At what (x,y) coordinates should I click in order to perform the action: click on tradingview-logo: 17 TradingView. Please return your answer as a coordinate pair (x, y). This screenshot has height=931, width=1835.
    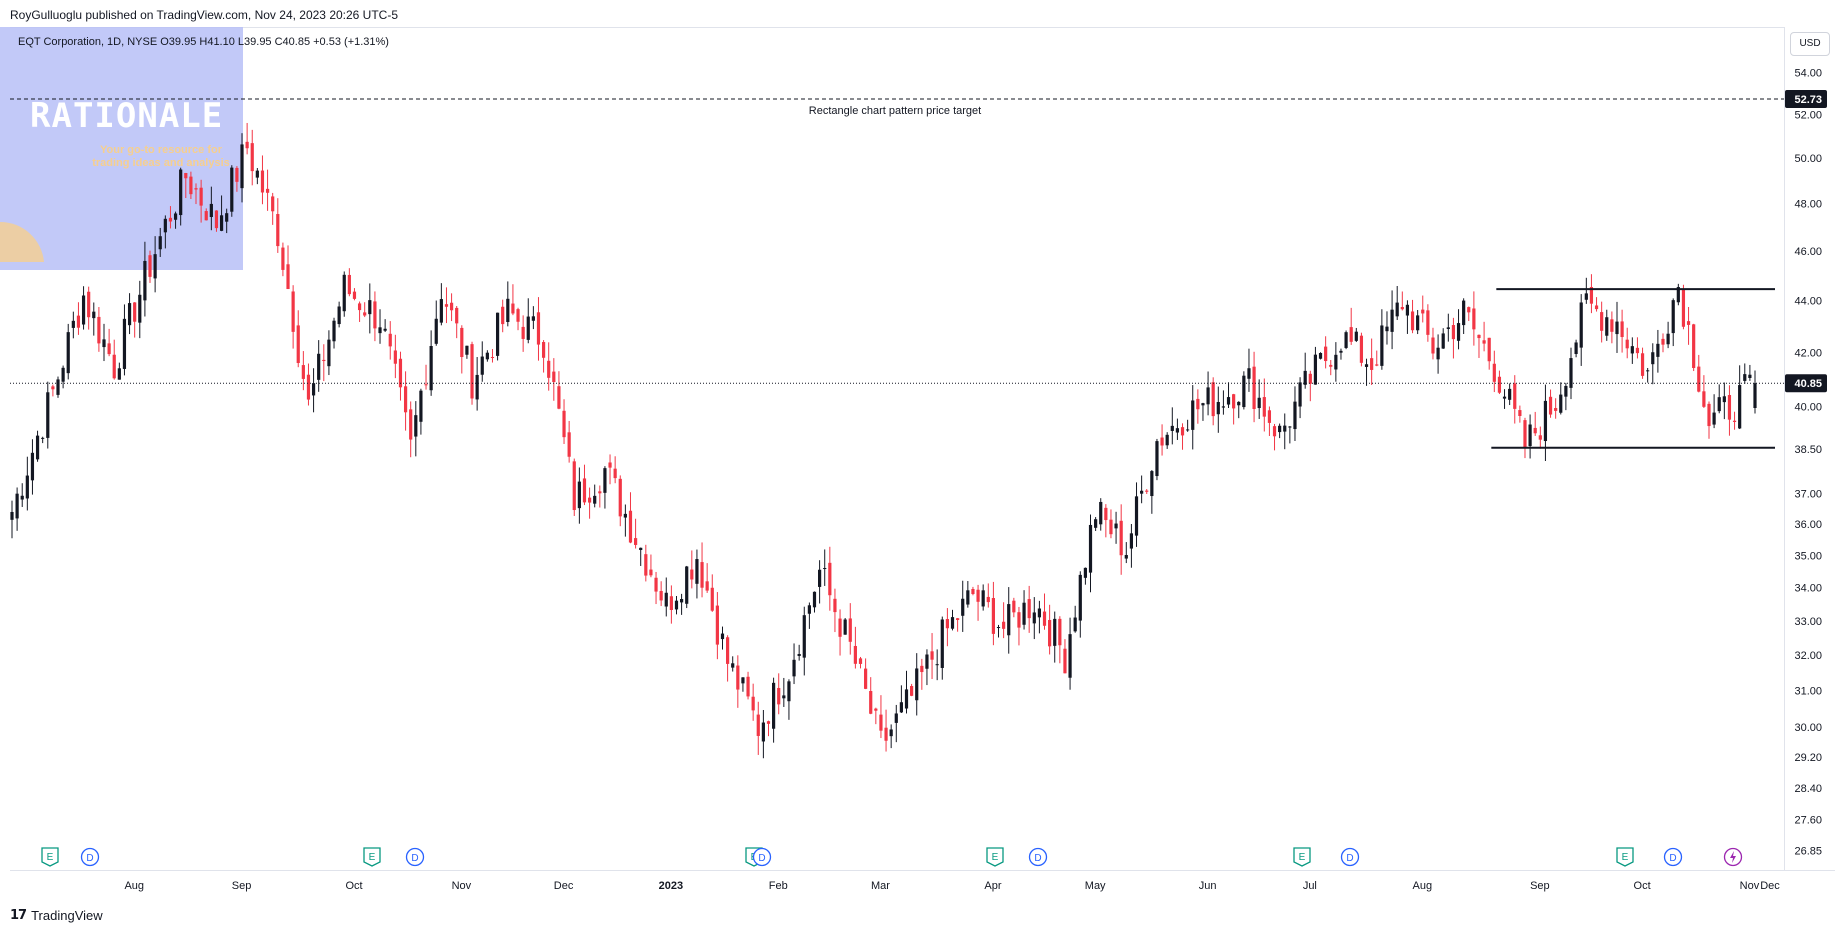
    Looking at the image, I should click on (56, 915).